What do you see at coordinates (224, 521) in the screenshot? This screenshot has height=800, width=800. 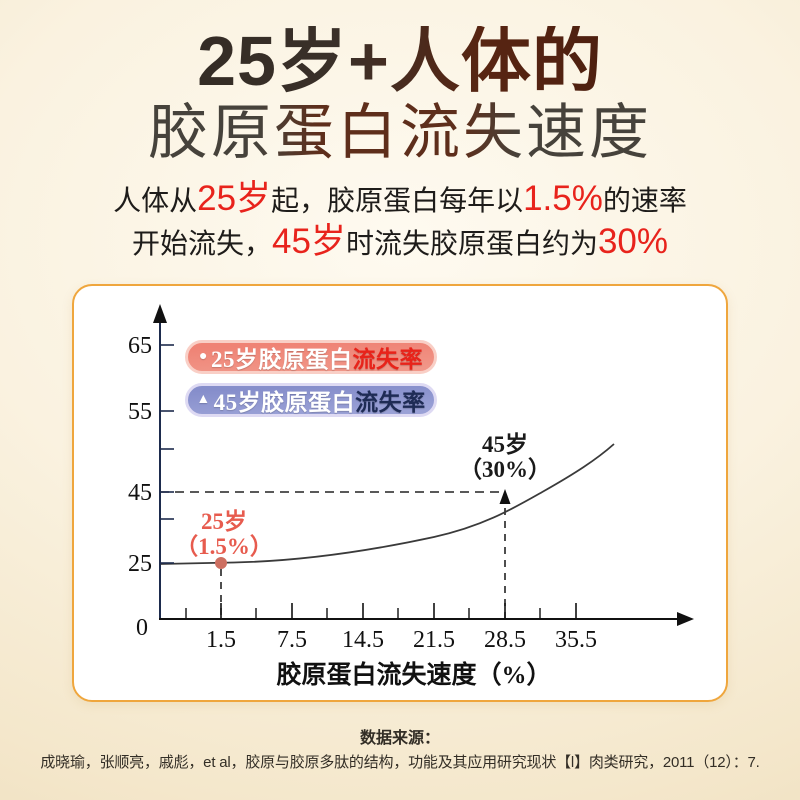 I see `annotation-25: 25岁` at bounding box center [224, 521].